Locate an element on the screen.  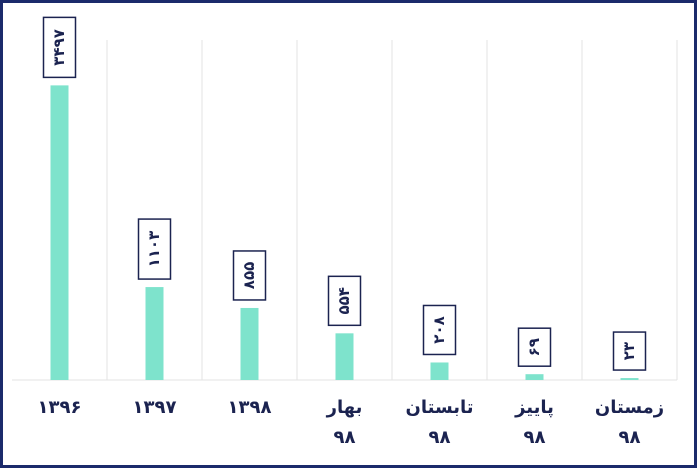
x-tick-label: تابستان is located at coordinates (439, 407).